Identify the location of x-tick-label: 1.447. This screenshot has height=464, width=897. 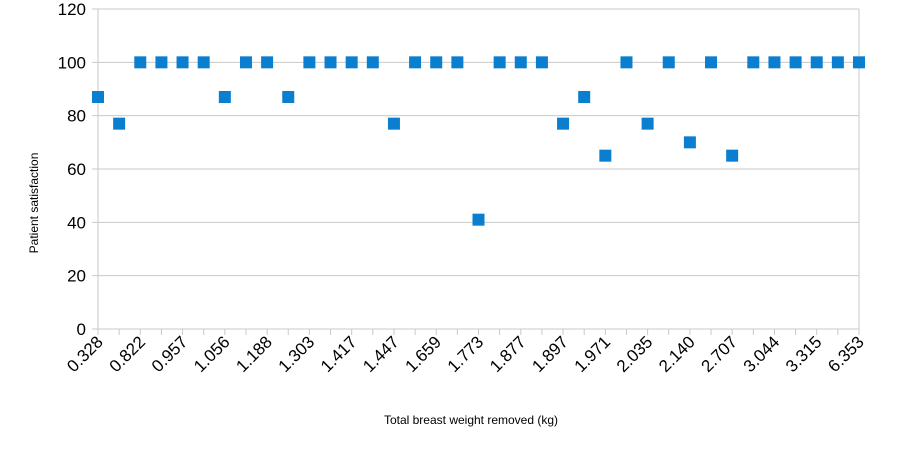
(381, 354).